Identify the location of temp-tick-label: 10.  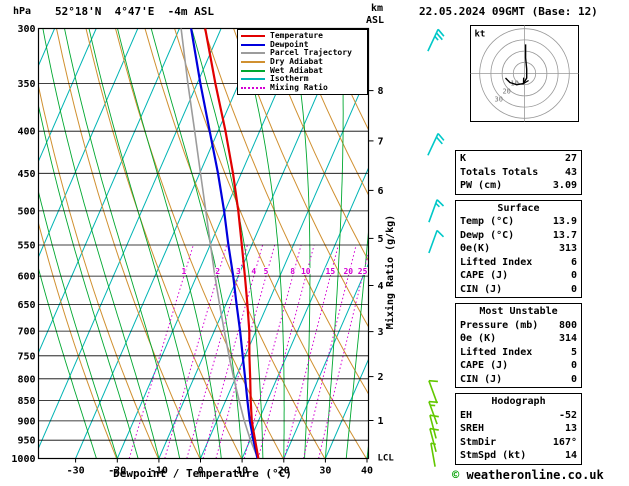
(242, 471).